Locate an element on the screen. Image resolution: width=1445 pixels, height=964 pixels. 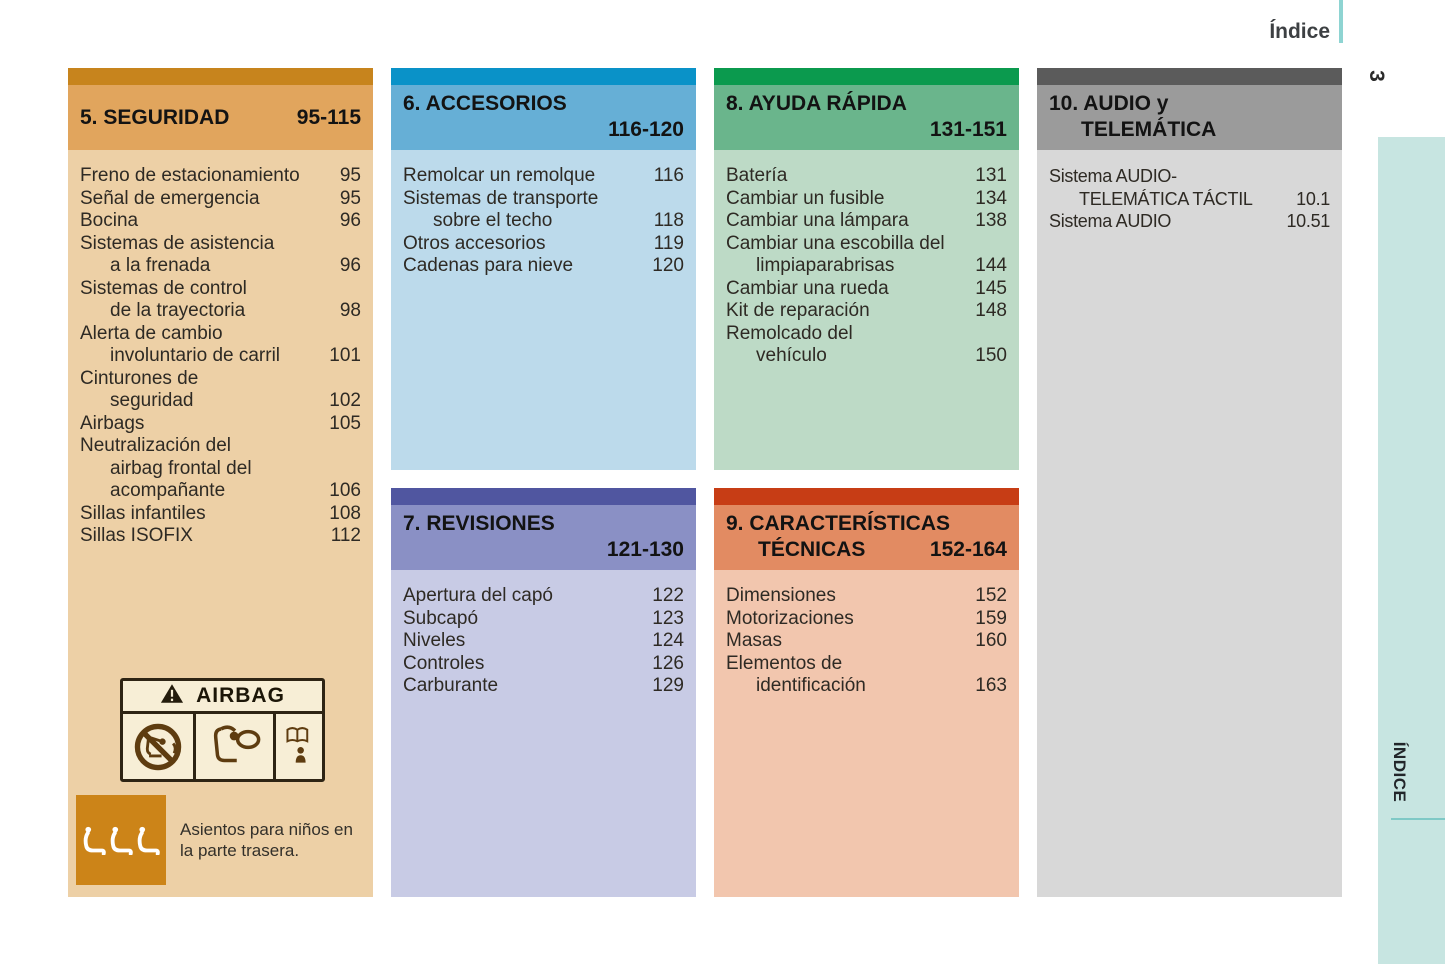
toc-item: Sistemas de control de la trayectoria 98 is located at coordinates (220, 300).